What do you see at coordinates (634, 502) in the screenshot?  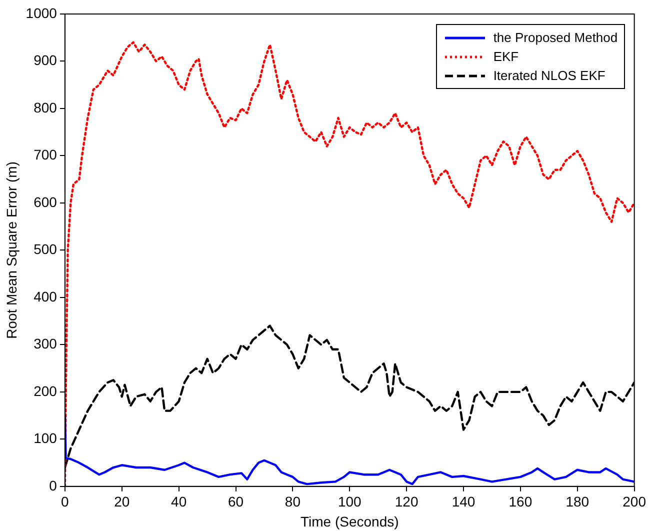 I see `x-tick-label: 200` at bounding box center [634, 502].